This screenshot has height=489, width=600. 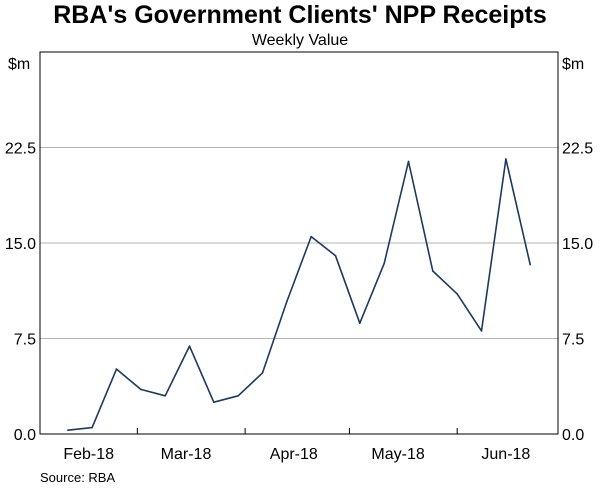 What do you see at coordinates (186, 454) in the screenshot?
I see `x-tick-label: Mar-18` at bounding box center [186, 454].